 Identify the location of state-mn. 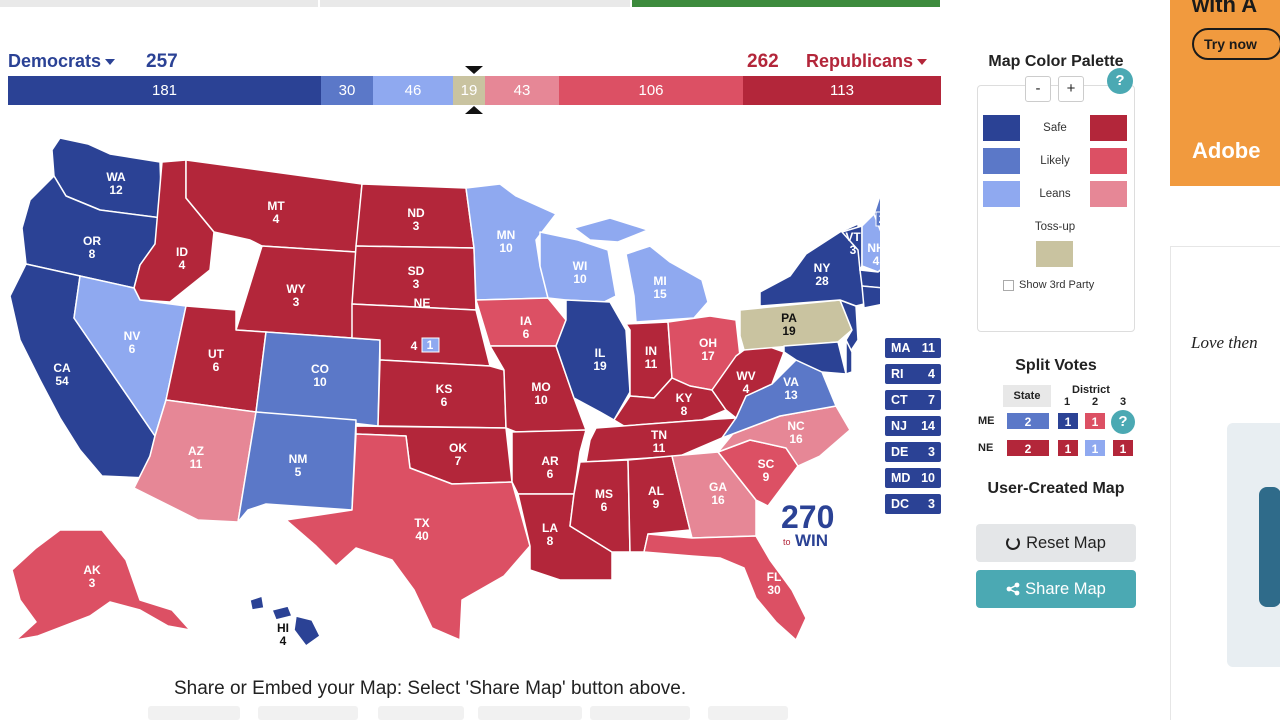
(511, 242).